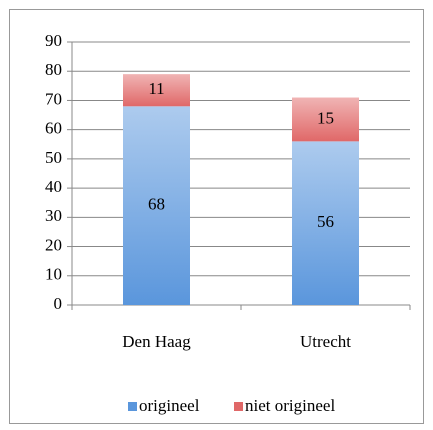 This screenshot has height=430, width=433. What do you see at coordinates (53, 215) in the screenshot?
I see `y-tick-label: 30` at bounding box center [53, 215].